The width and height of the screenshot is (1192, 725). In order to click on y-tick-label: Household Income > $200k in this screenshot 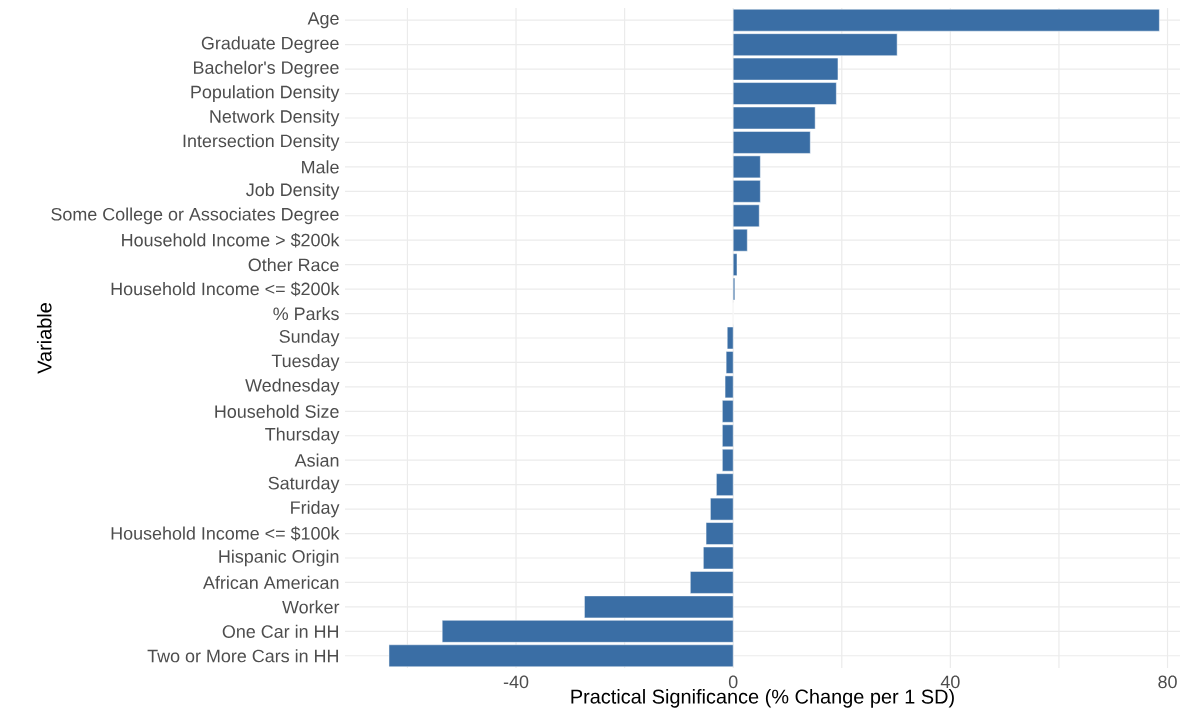, I will do `click(231, 240)`.